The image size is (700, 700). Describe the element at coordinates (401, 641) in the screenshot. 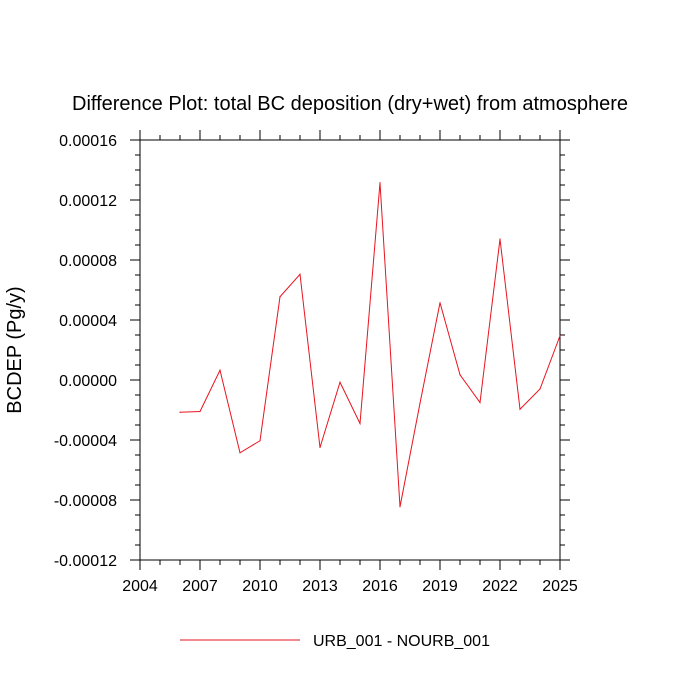

I see `legend-label: URB_001 - NOURB_001` at that location.